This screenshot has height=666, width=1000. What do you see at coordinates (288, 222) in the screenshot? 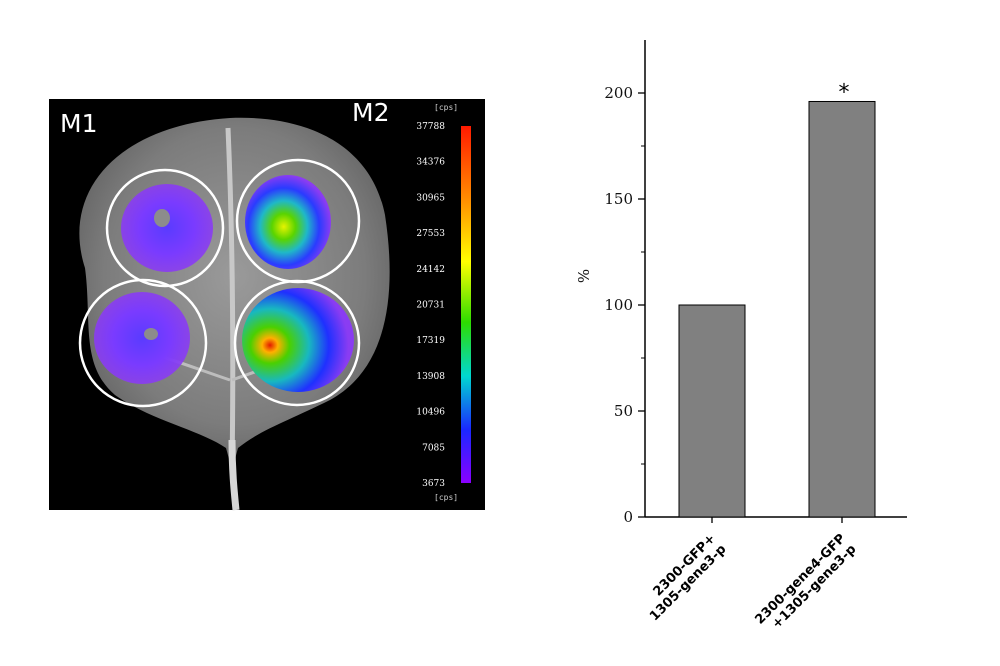
I see `signal-spot-top-right` at bounding box center [288, 222].